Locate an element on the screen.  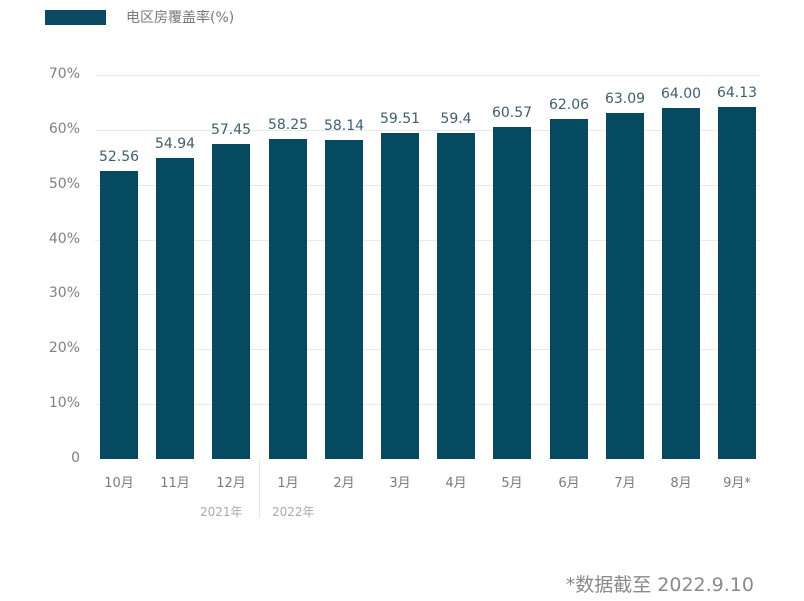
y-axis-tick: 30% is located at coordinates (64, 293).